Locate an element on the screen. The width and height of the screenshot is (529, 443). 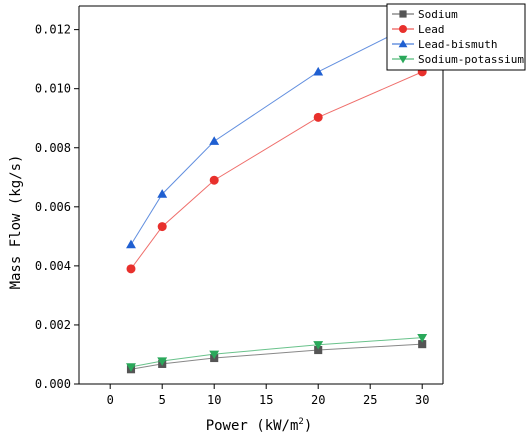
legend-label: Sodium is located at coordinates (438, 14).